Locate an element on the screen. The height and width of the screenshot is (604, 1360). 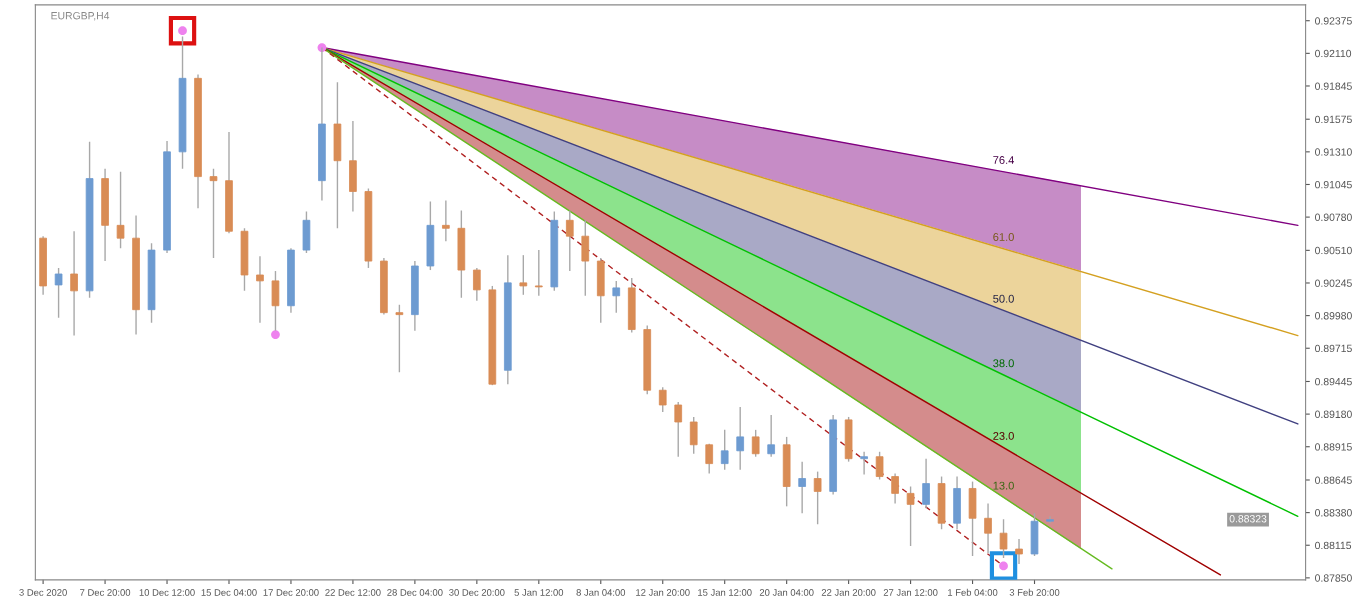
y-tick-label: 0.91310 is located at coordinates (1333, 152).